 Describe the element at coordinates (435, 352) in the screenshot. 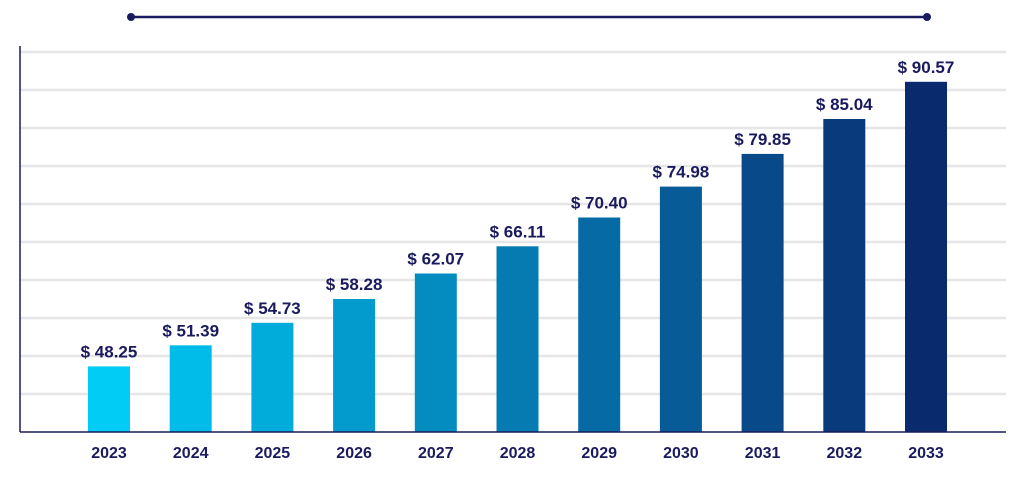

I see `bar-2027` at that location.